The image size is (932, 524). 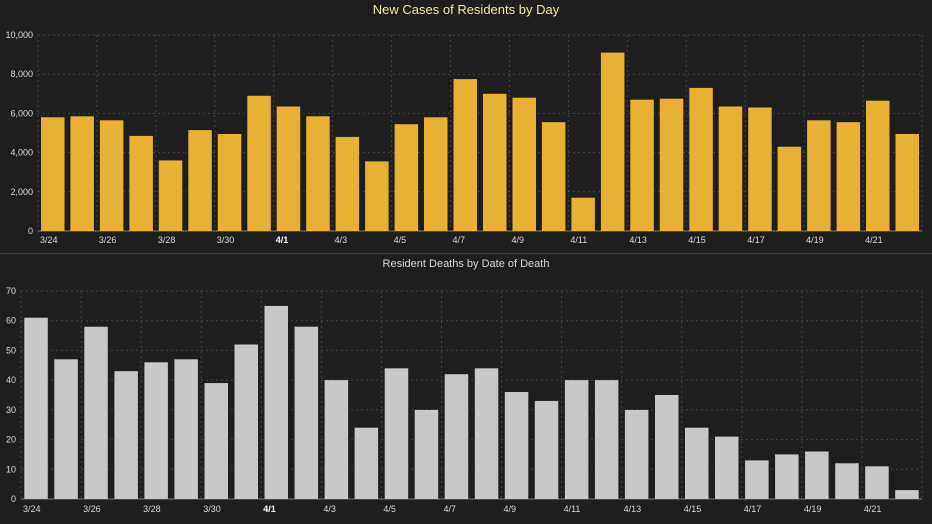 I want to click on cases-x-tick-label: 4/13, so click(x=638, y=240).